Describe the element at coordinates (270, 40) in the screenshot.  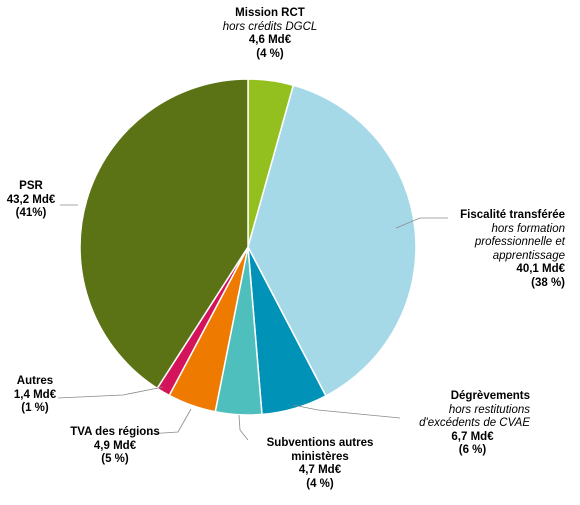
I see `label-mission-rct-value: 4,6 Md€` at that location.